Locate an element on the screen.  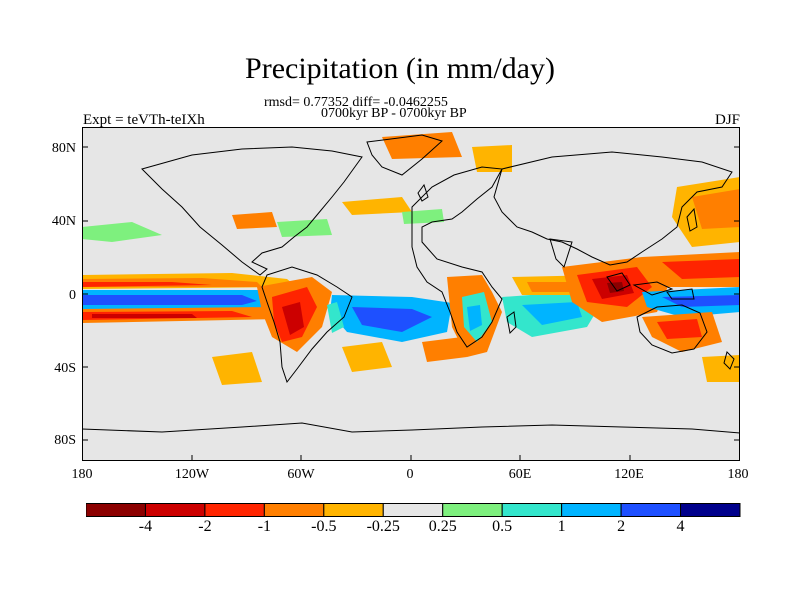
x-tick-60e: 60E is located at coordinates (520, 474).